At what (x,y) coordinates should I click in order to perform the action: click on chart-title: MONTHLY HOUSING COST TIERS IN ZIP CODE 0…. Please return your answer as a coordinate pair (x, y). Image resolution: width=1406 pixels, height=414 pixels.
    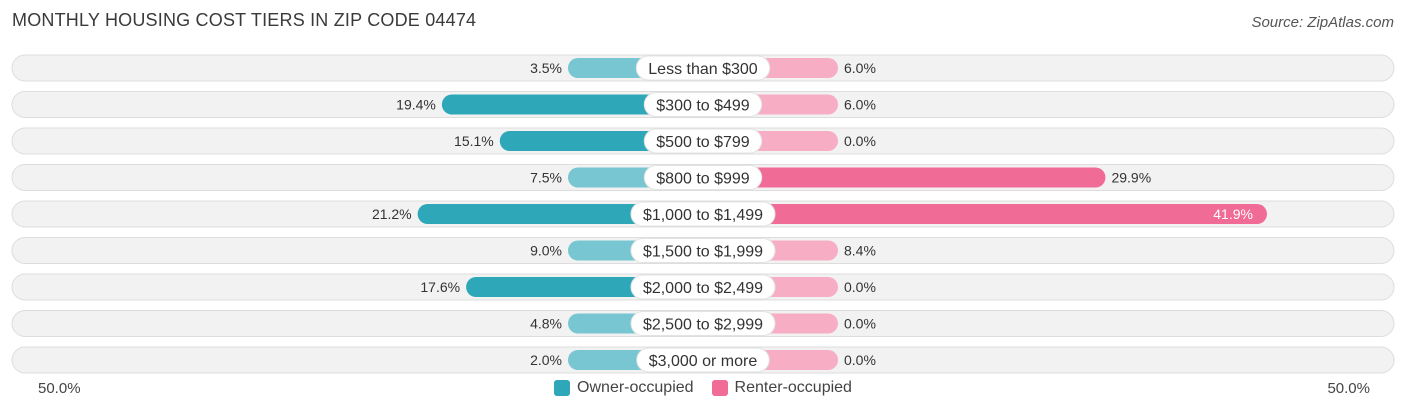
    Looking at the image, I should click on (244, 20).